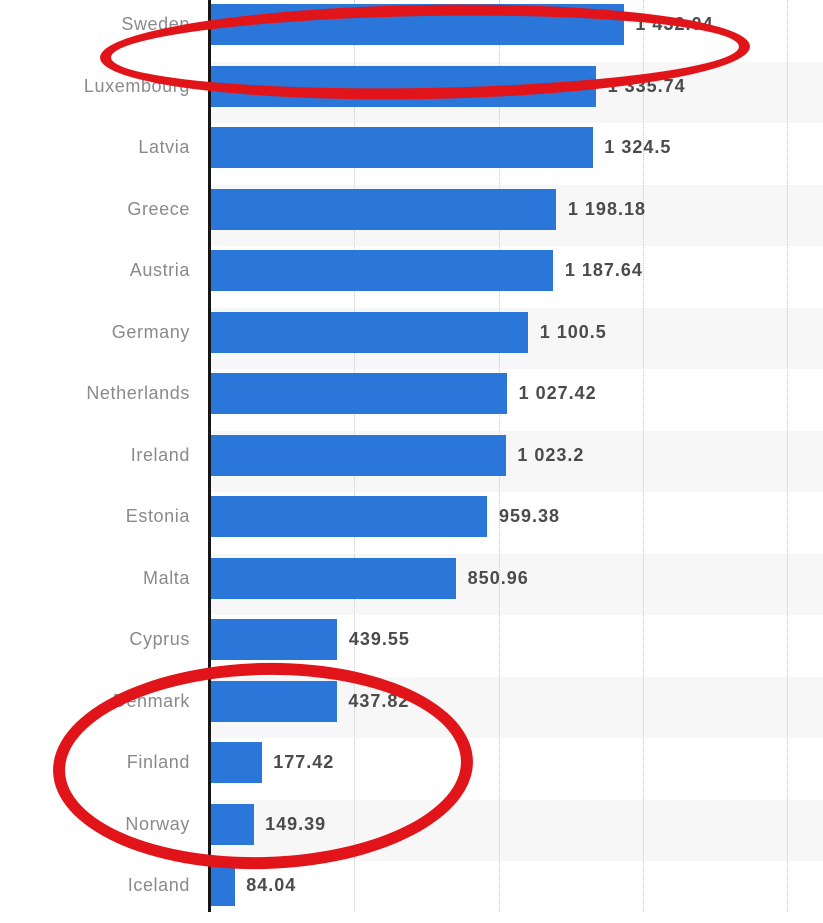 The width and height of the screenshot is (823, 923). Describe the element at coordinates (136, 85) in the screenshot. I see `category-label: Luxembourg` at that location.